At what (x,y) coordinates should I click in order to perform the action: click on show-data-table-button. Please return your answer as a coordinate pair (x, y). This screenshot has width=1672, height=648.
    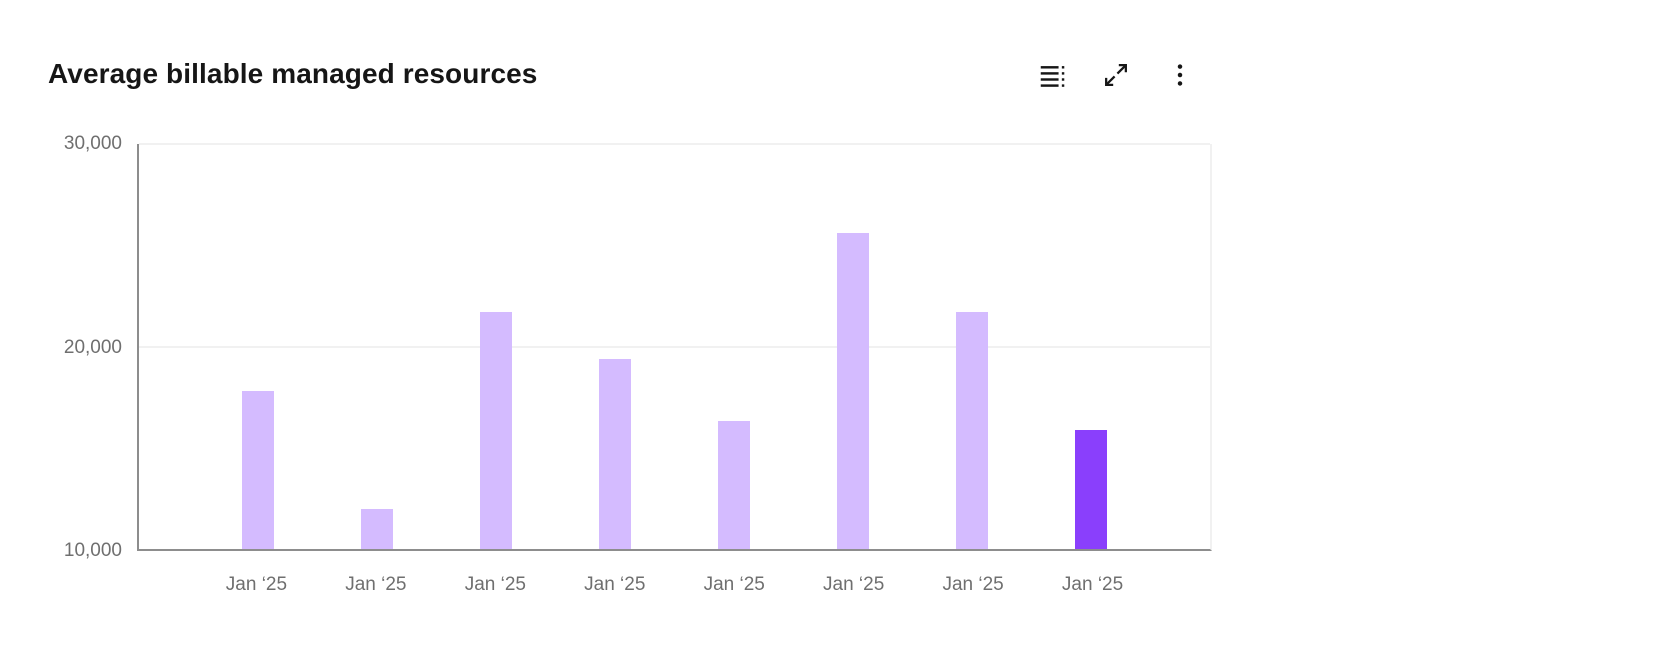
    Looking at the image, I should click on (1052, 75).